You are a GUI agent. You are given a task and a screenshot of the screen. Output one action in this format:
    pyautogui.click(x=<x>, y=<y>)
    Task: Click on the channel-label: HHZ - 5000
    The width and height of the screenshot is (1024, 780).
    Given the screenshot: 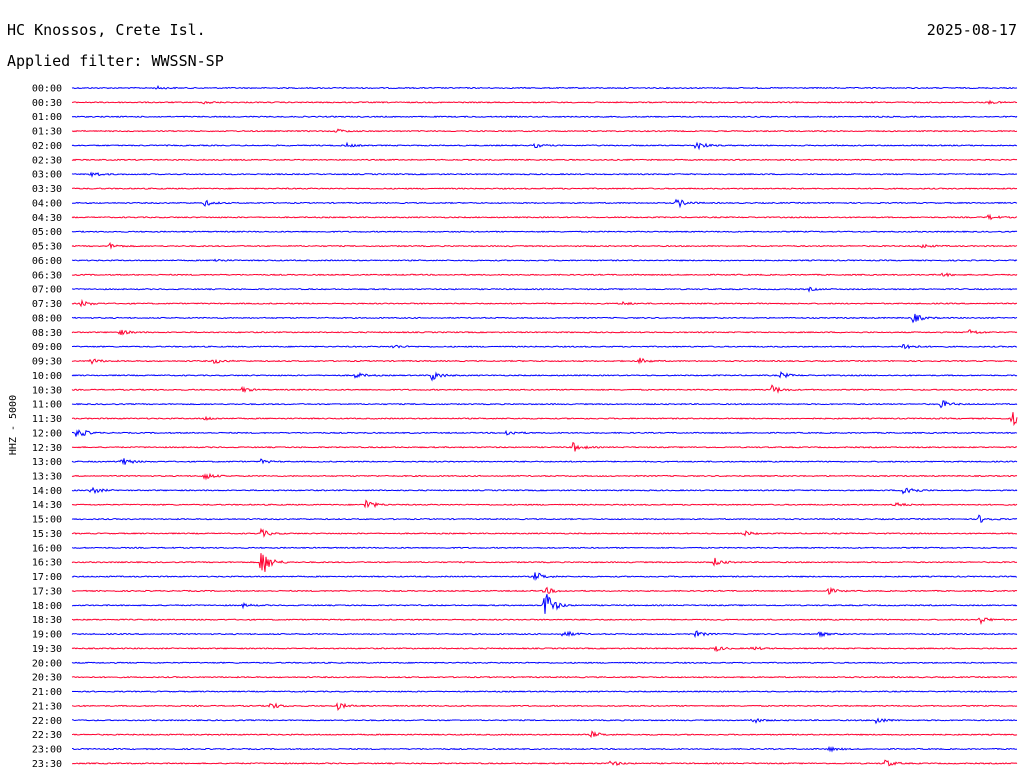 What is the action you would take?
    pyautogui.click(x=13, y=425)
    